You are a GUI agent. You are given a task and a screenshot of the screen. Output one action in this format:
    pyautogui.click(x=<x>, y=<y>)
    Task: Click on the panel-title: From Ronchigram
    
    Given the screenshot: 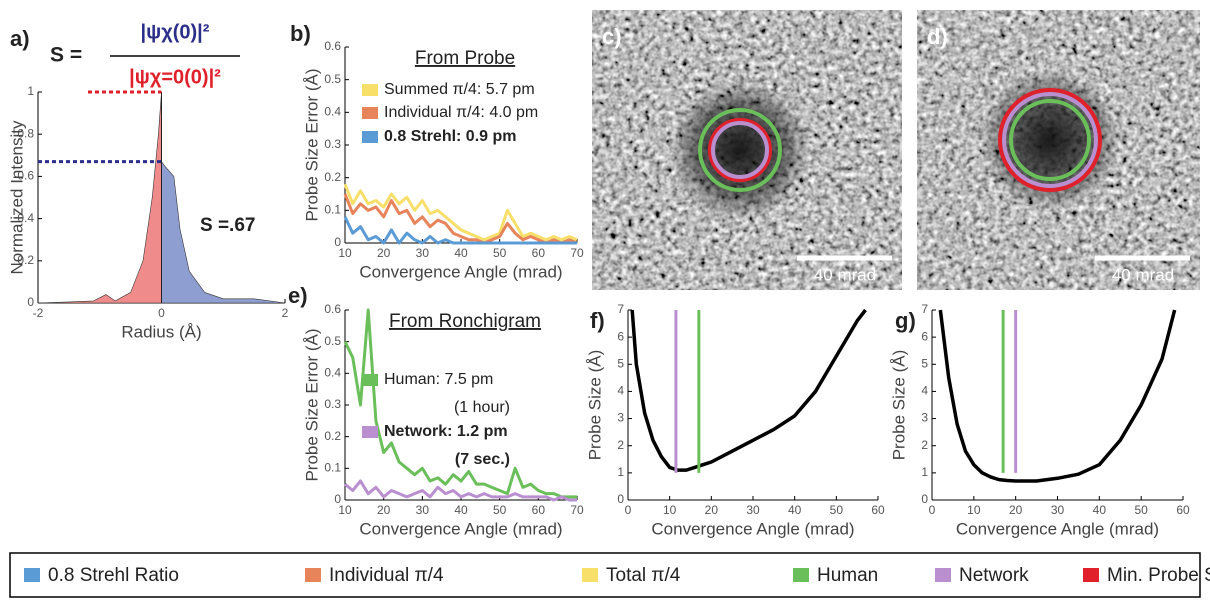 What is the action you would take?
    pyautogui.click(x=465, y=321)
    